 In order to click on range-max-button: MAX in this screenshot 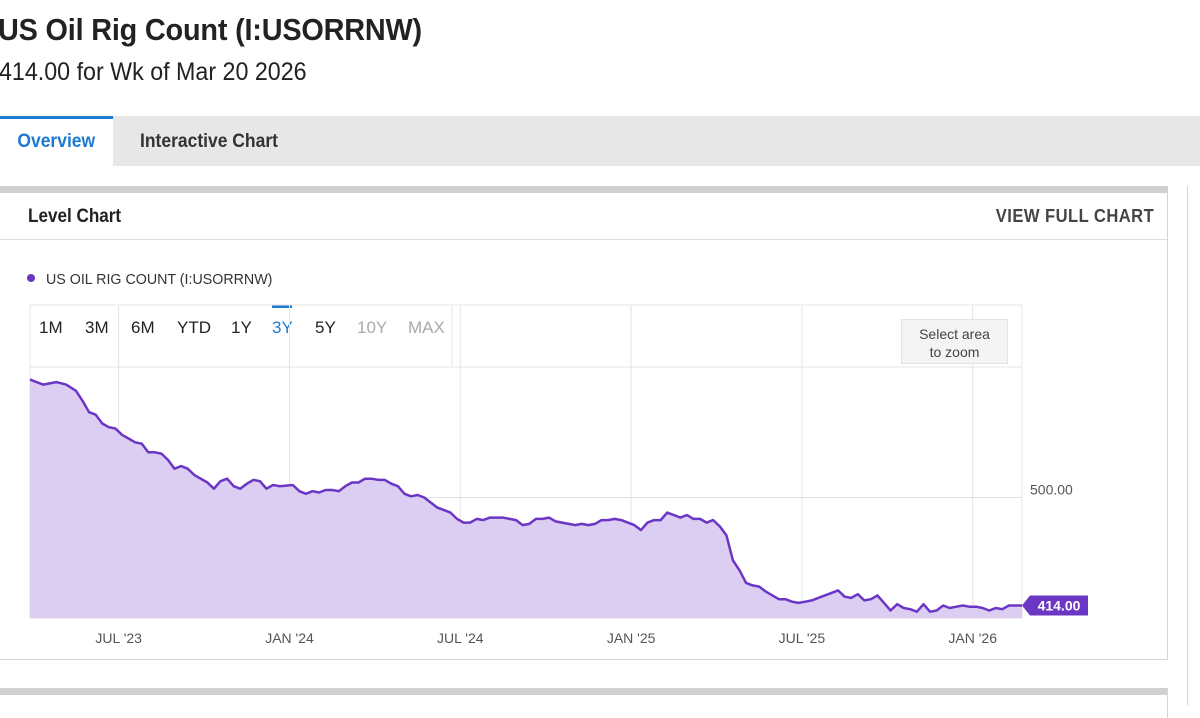, I will do `click(426, 327)`.